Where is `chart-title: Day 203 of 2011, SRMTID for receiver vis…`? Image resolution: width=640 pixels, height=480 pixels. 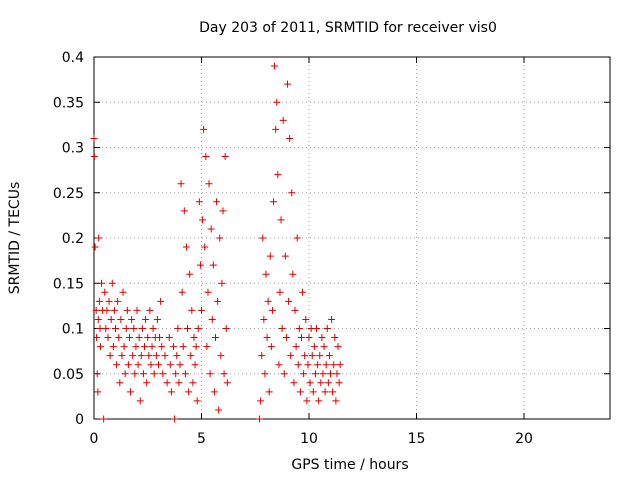
chart-title: Day 203 of 2011, SRMTID for receiver vis… is located at coordinates (348, 28).